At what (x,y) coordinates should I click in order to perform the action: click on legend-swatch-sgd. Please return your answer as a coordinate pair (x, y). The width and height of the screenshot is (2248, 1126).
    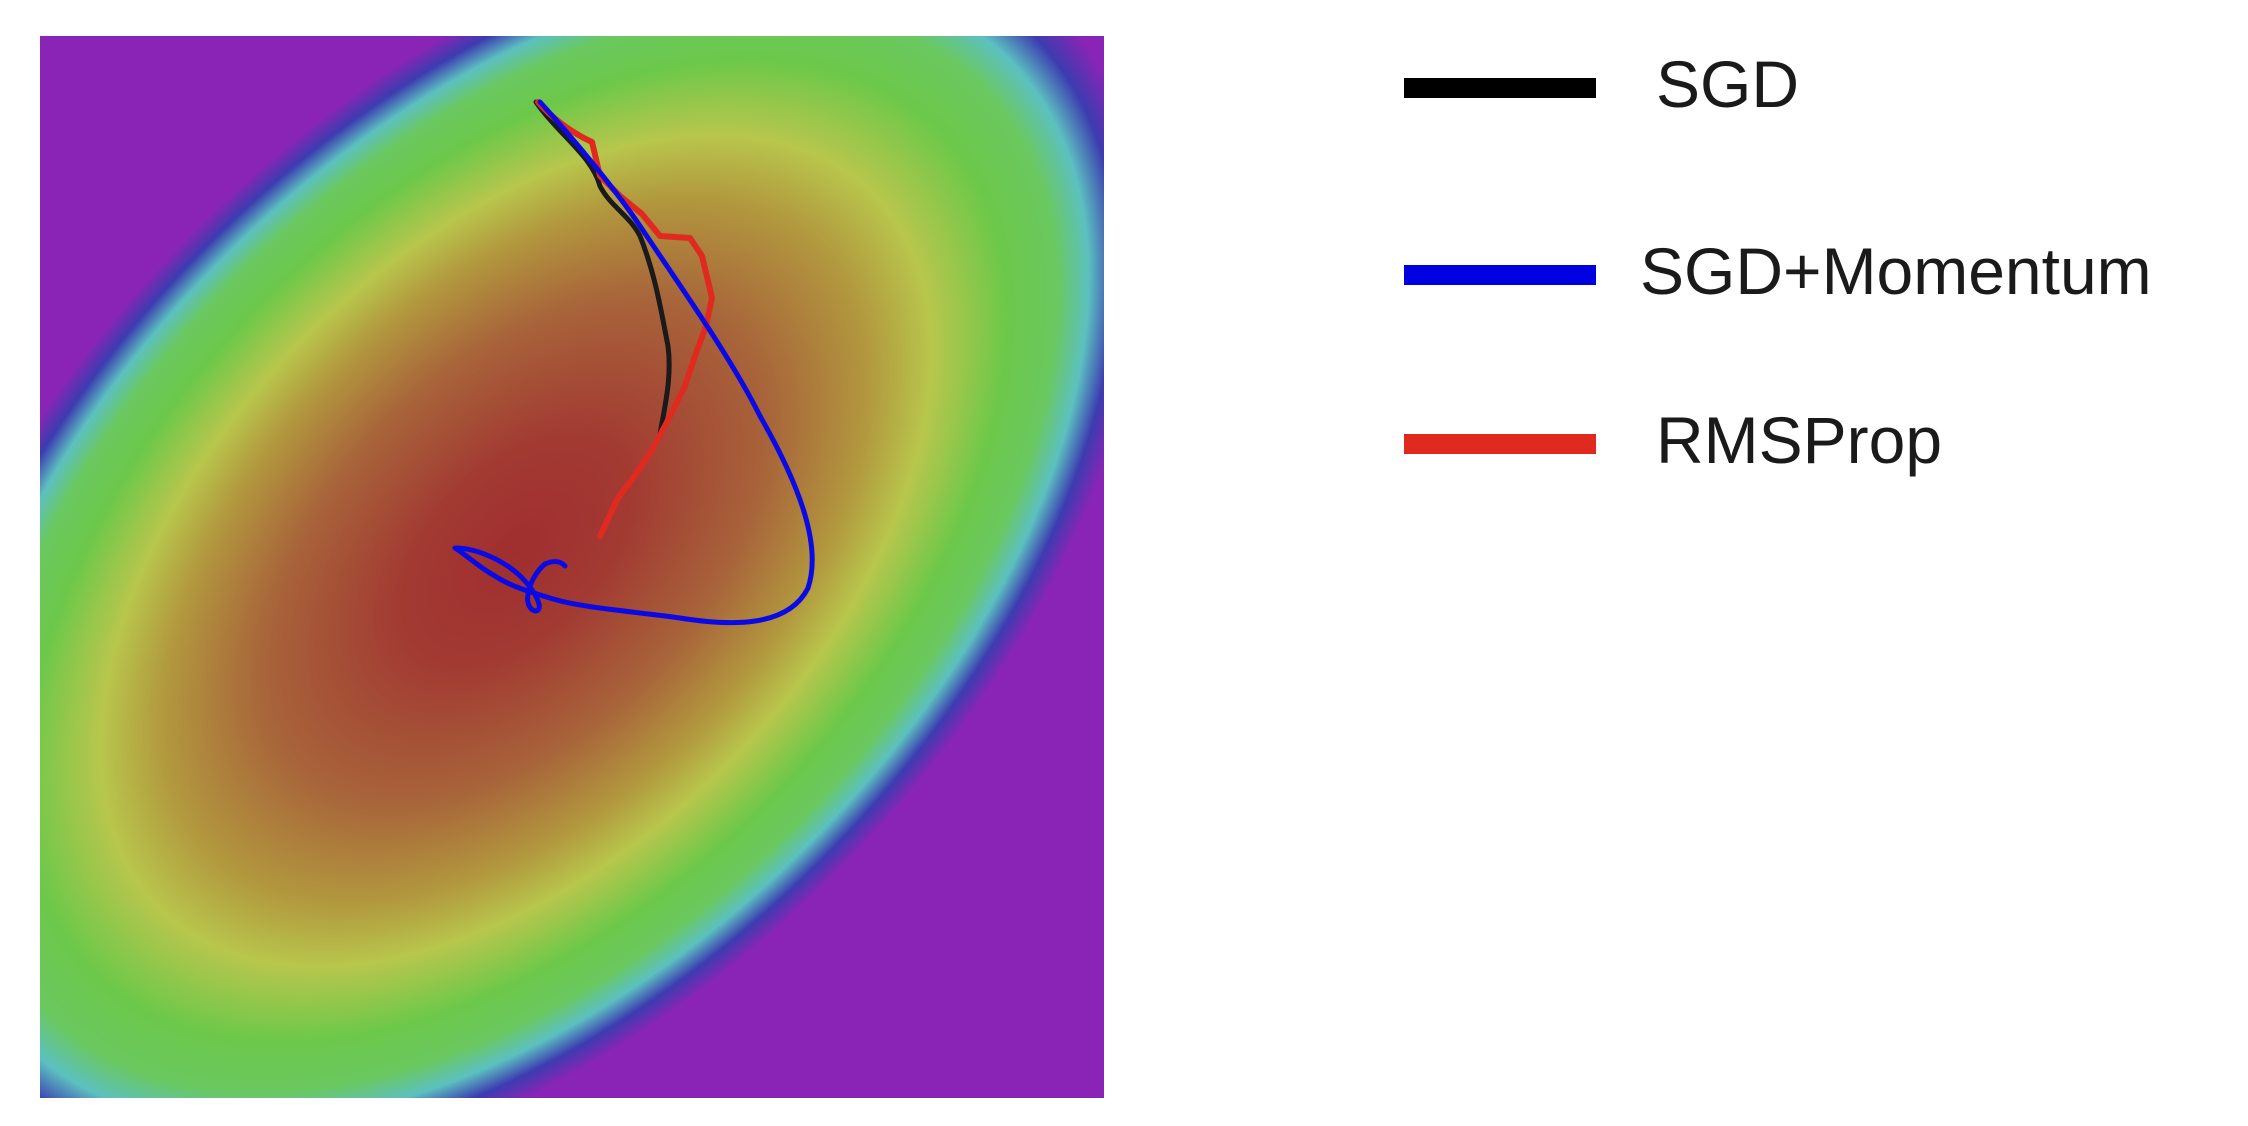
    Looking at the image, I should click on (1500, 88).